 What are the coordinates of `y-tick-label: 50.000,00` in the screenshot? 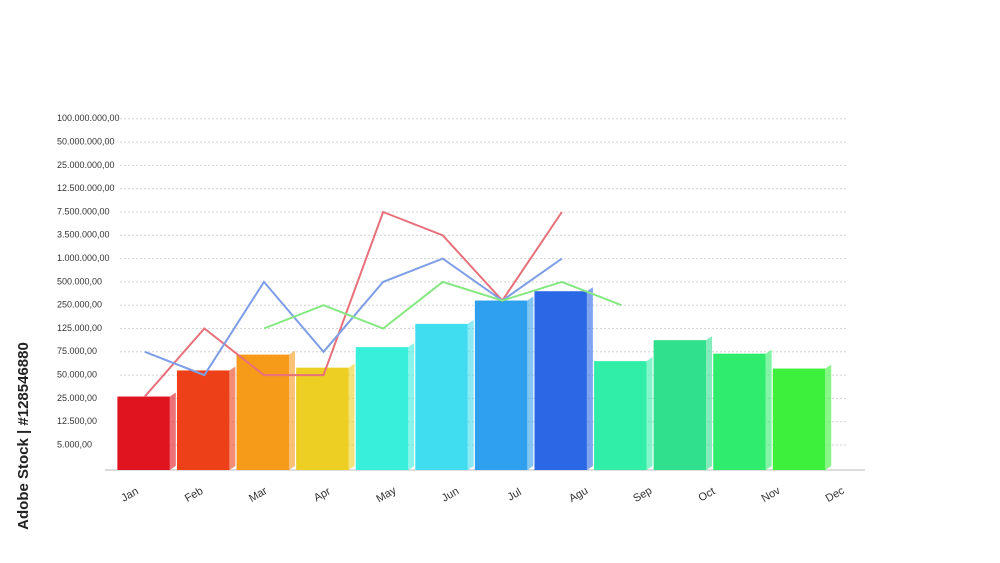 It's located at (77, 374).